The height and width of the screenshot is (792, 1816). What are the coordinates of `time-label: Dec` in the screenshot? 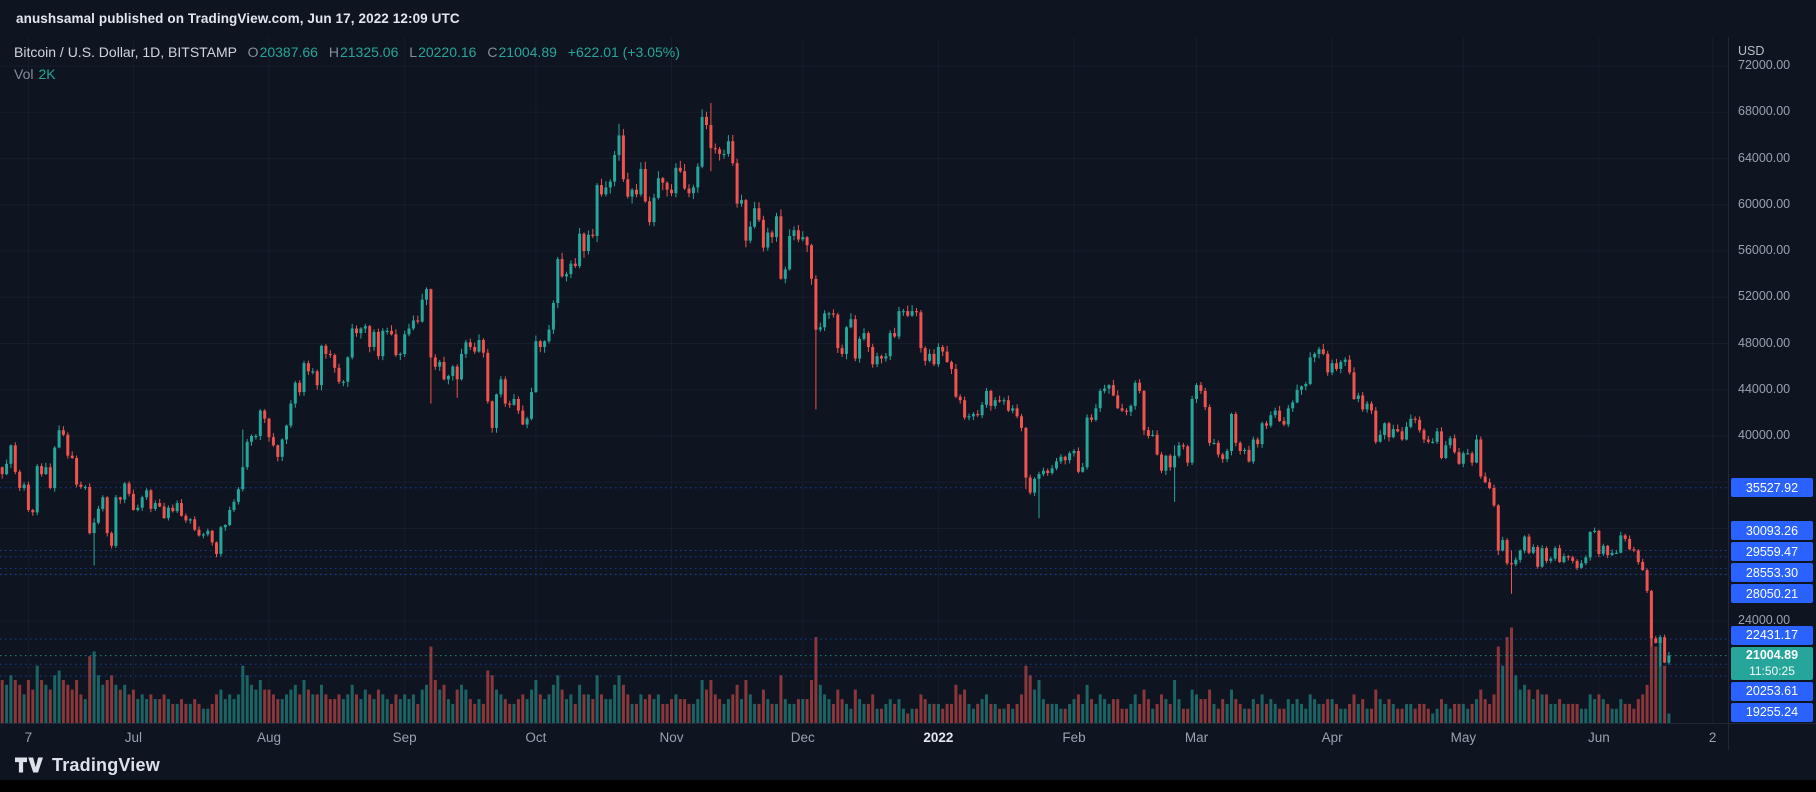 It's located at (802, 737).